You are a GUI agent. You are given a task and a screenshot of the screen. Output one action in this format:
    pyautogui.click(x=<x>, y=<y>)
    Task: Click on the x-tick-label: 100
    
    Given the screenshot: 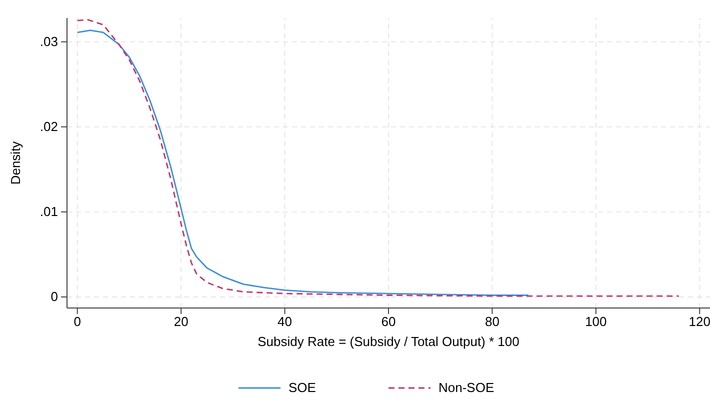 What is the action you would take?
    pyautogui.click(x=596, y=322)
    